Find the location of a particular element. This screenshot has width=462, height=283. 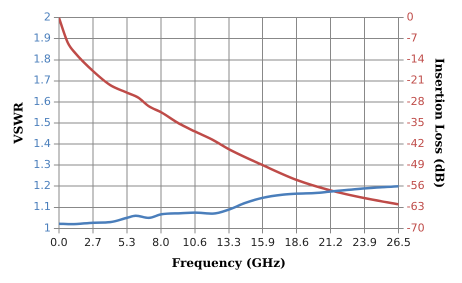

y2-tick-label: 0 is located at coordinates (410, 17).